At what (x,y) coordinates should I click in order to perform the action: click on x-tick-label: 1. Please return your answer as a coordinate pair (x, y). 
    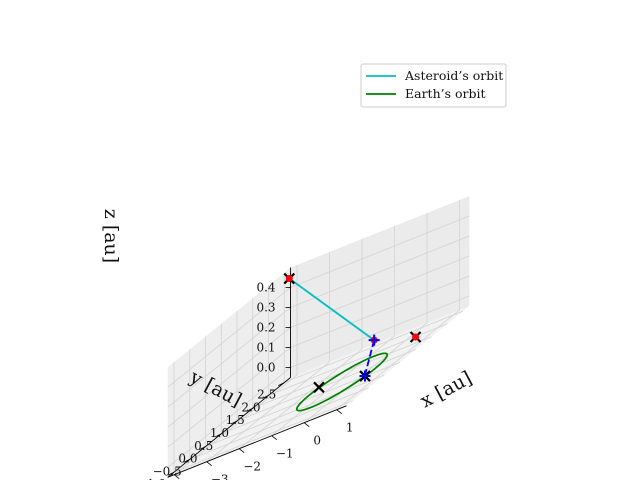
    Looking at the image, I should click on (350, 428).